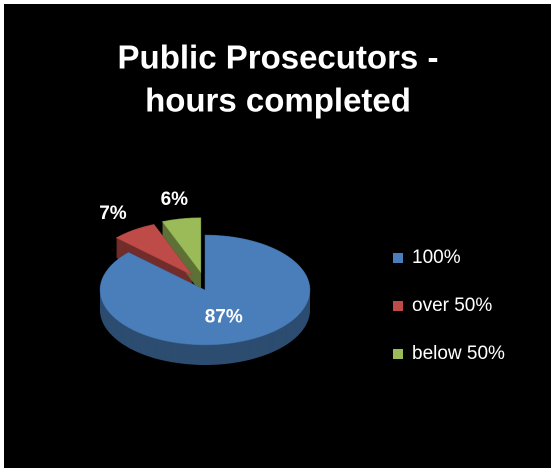 The height and width of the screenshot is (471, 555). I want to click on data-label: 6%, so click(175, 199).